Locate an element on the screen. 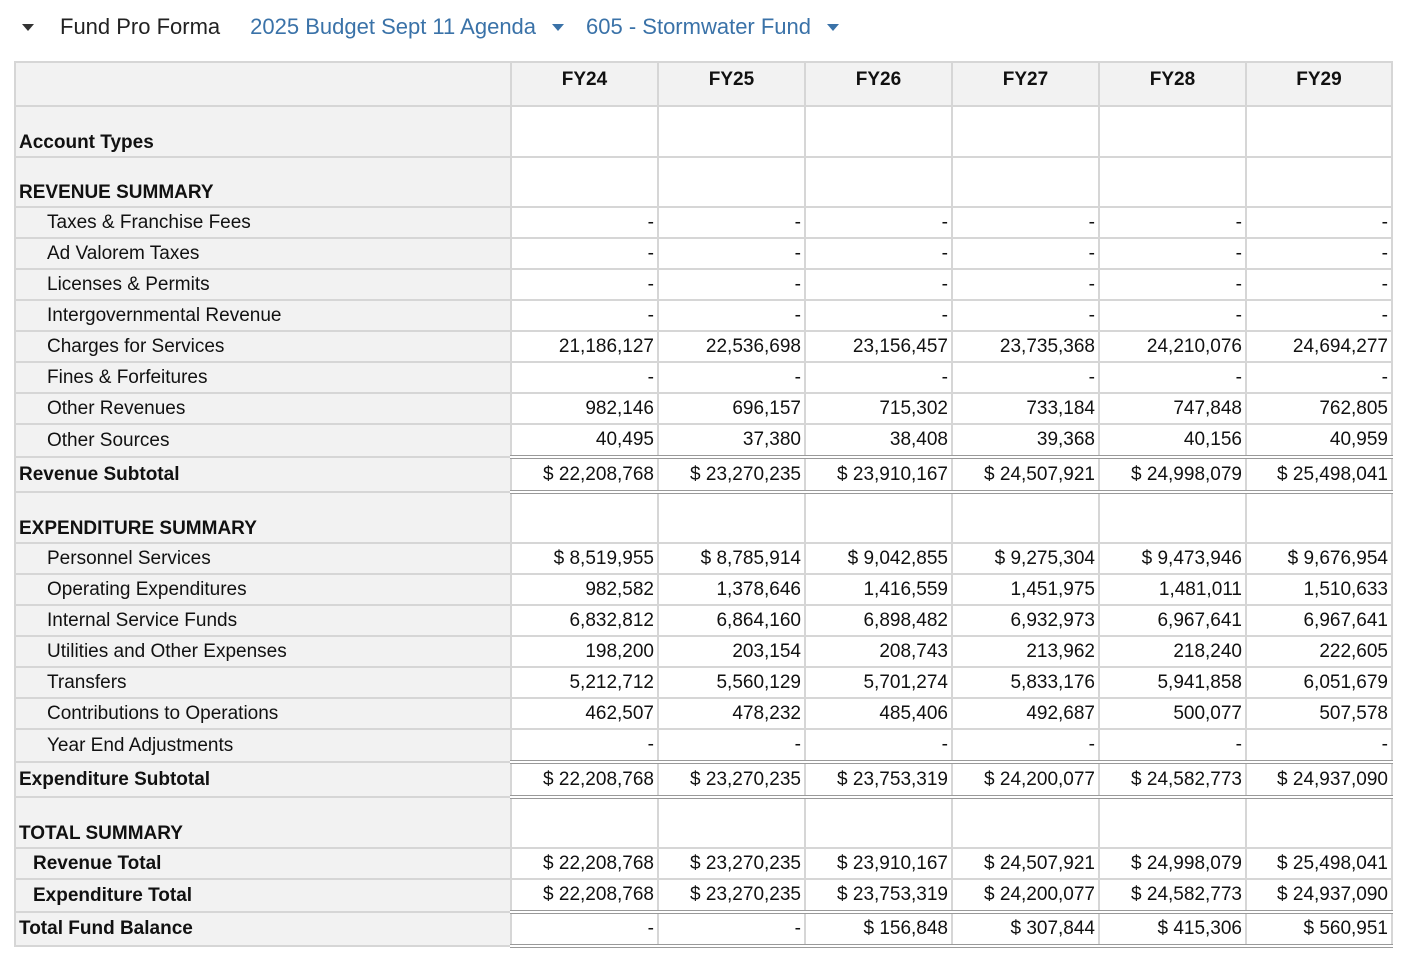  cell-fy29: 40,959 is located at coordinates (1319, 440).